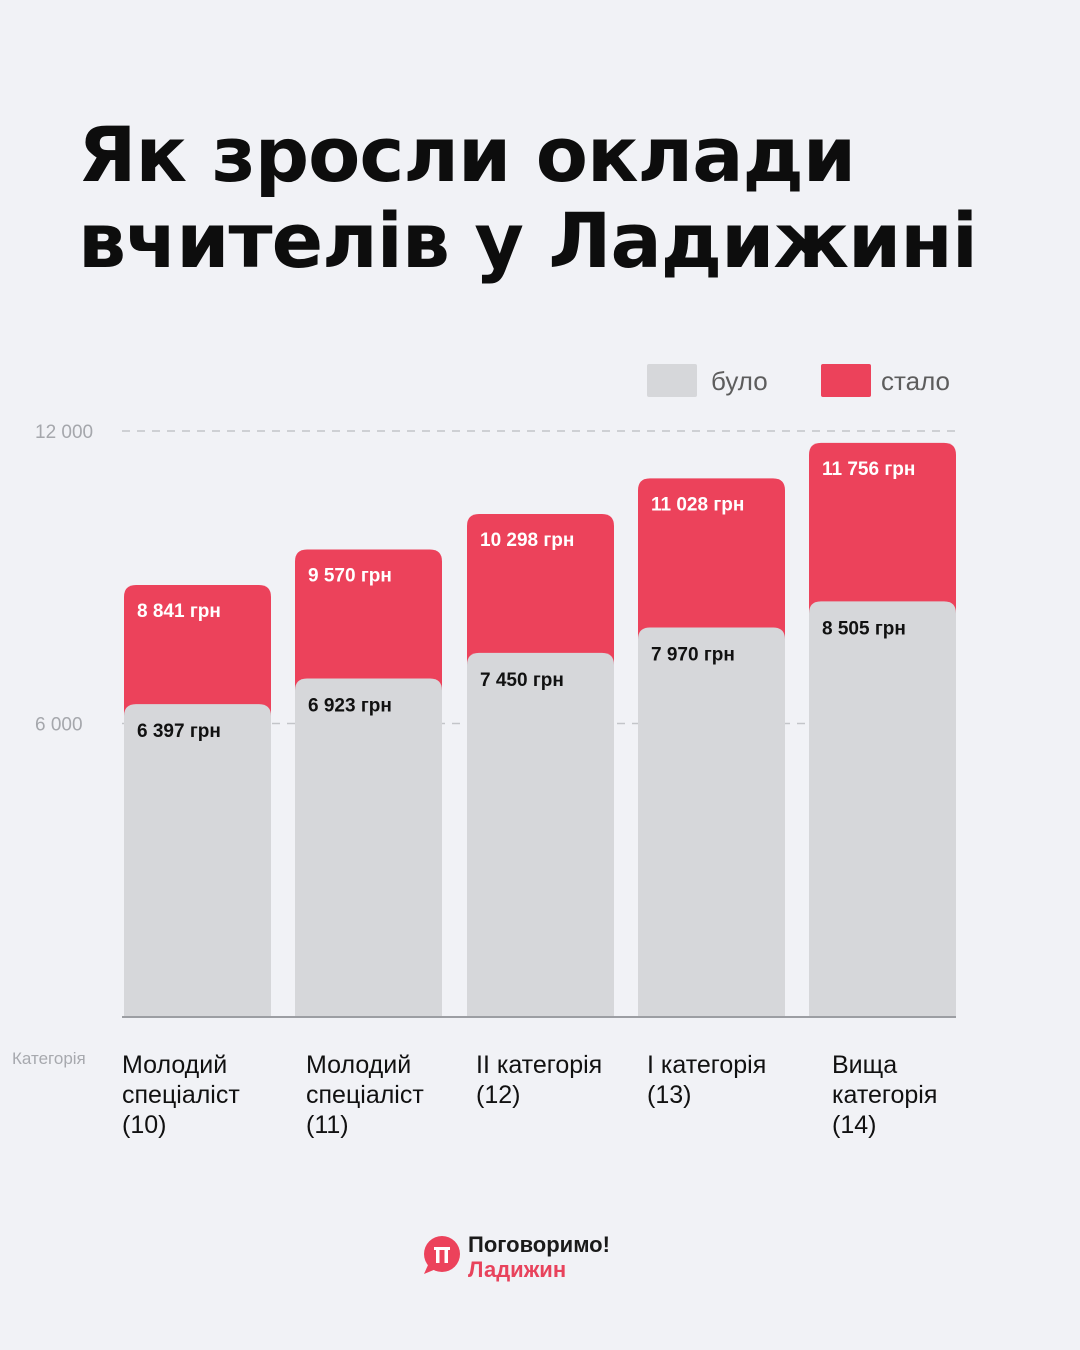  I want to click on x-tick-label-line: (12), so click(498, 1095).